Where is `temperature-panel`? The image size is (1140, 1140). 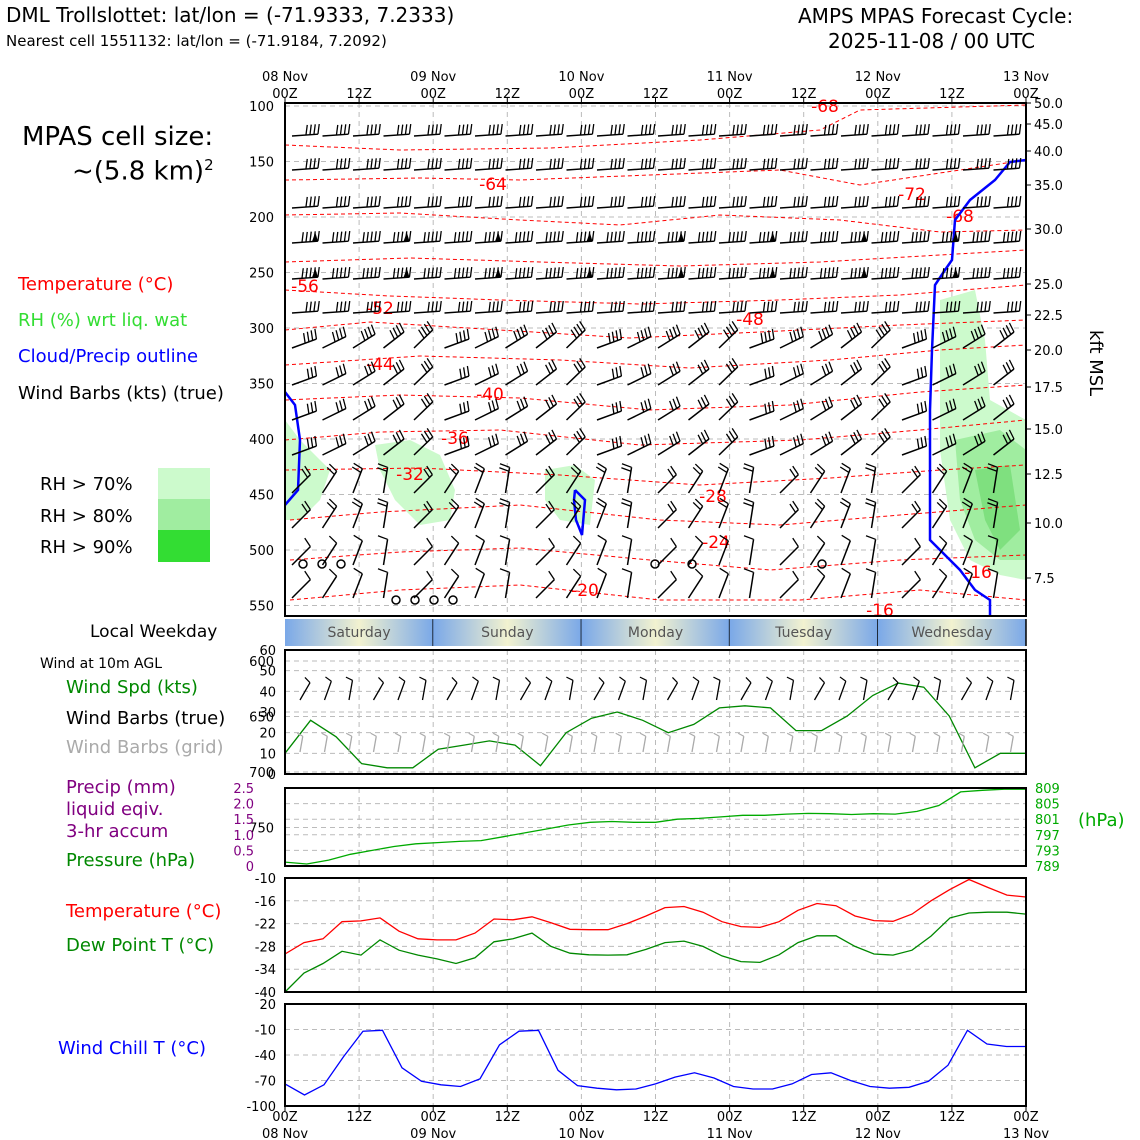
temperature-panel is located at coordinates (655, 935).